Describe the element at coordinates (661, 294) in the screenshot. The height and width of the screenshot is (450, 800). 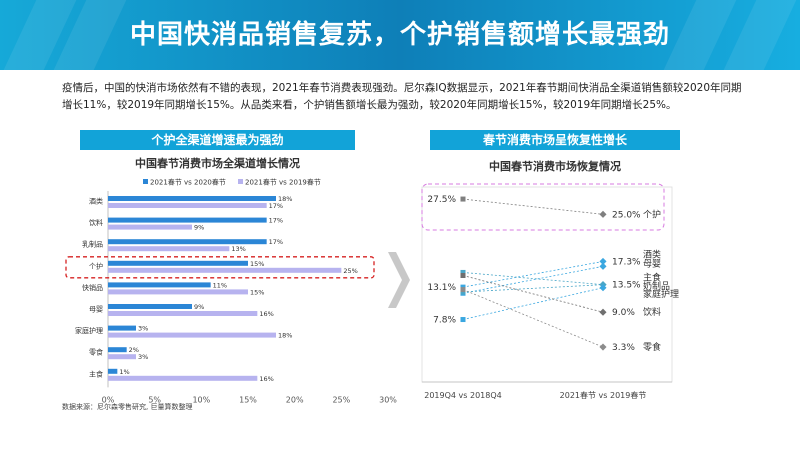
I see `series-name-label: 家庭护理` at that location.